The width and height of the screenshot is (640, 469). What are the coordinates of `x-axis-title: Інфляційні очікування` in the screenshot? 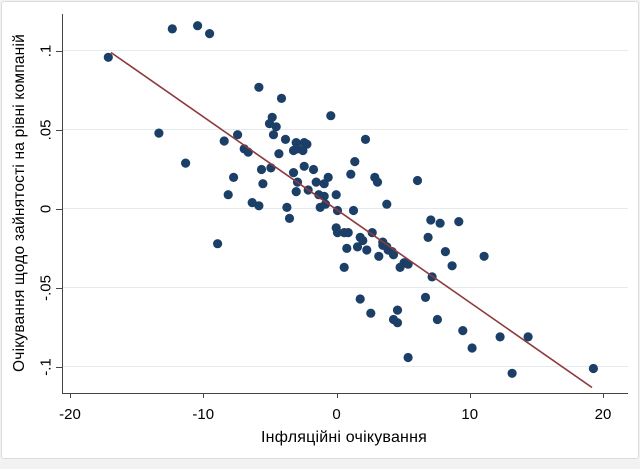 It's located at (344, 437).